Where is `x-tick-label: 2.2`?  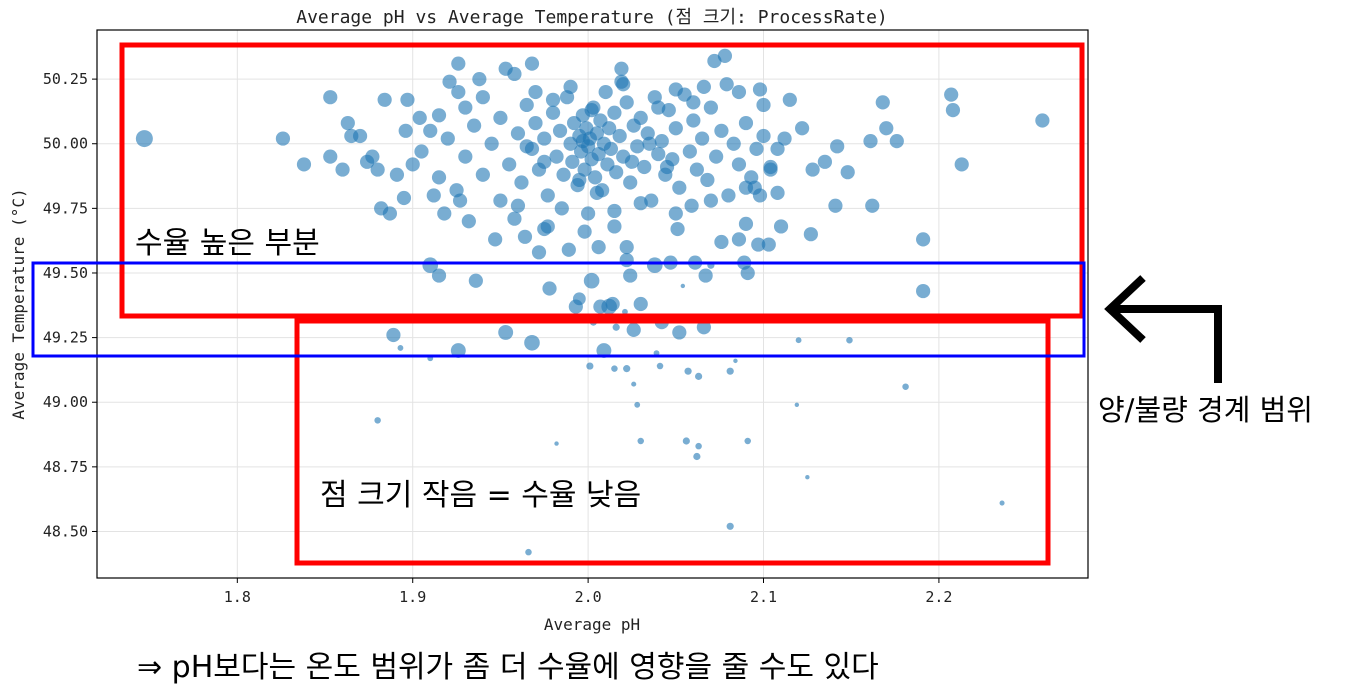 x-tick-label: 2.2 is located at coordinates (938, 597).